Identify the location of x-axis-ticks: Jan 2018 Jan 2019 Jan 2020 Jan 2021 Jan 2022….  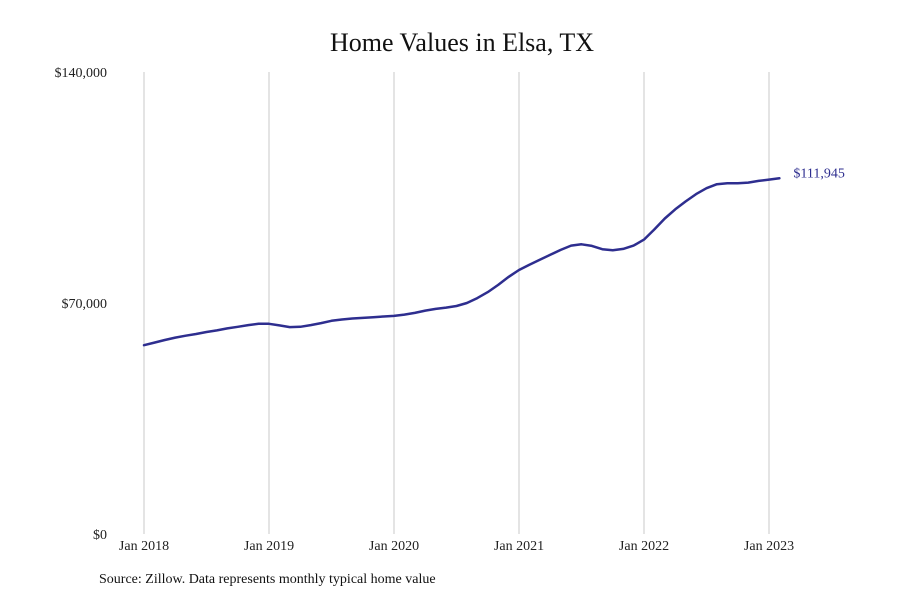
(456, 546).